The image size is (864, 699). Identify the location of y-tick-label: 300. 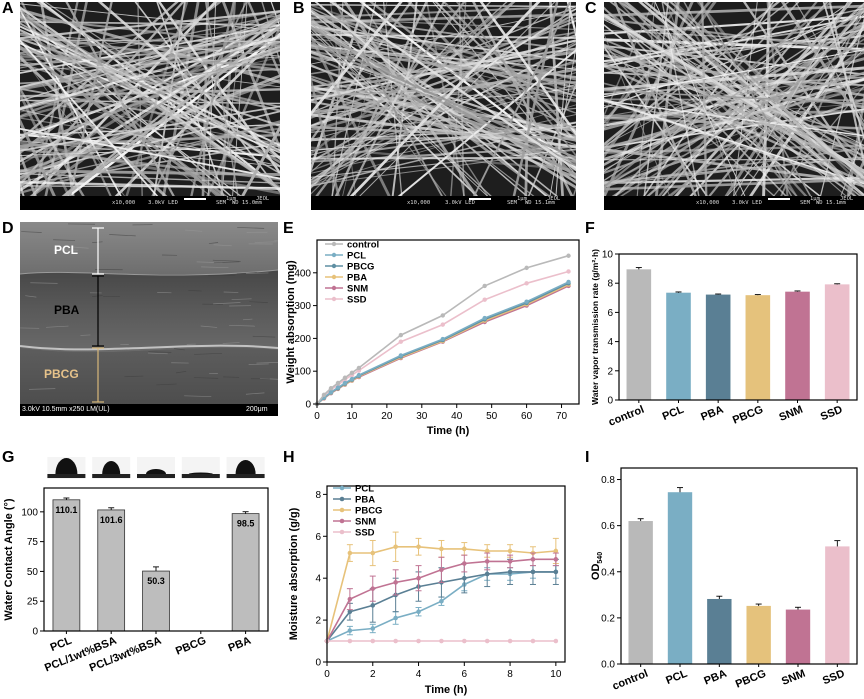
(302, 306).